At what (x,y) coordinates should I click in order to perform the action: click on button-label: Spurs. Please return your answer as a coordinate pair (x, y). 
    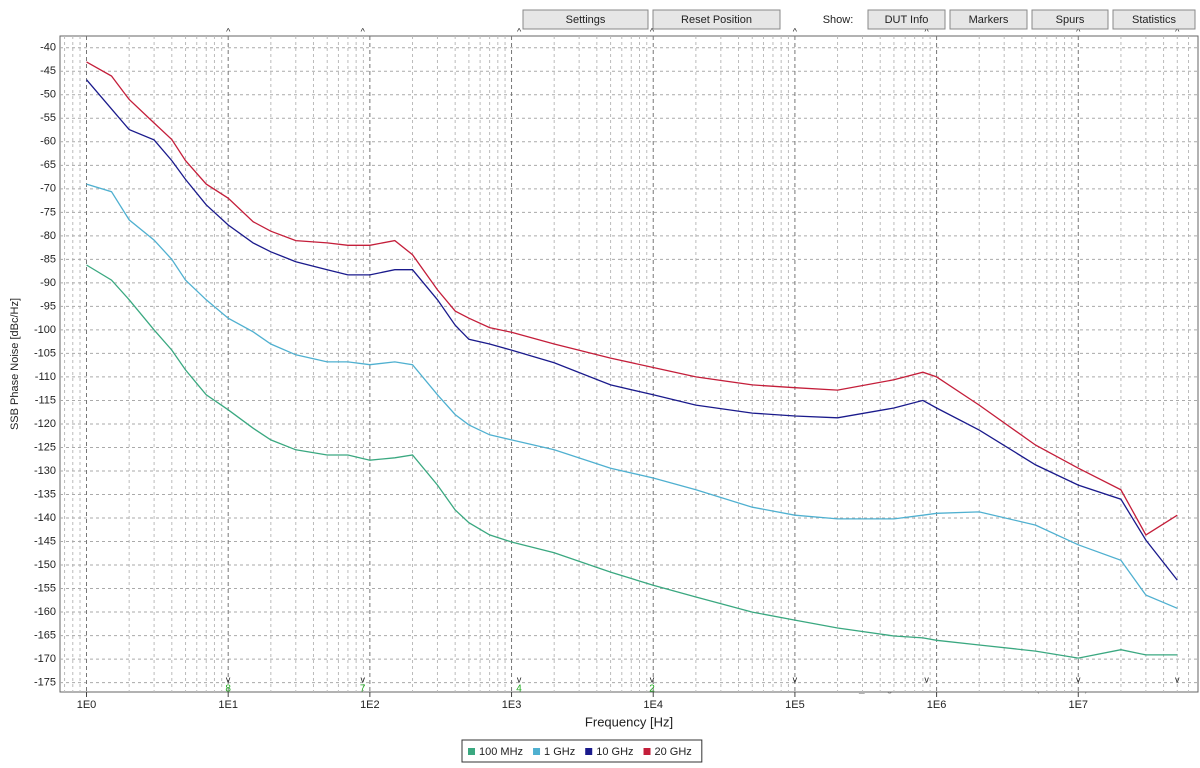
    Looking at the image, I should click on (1070, 20).